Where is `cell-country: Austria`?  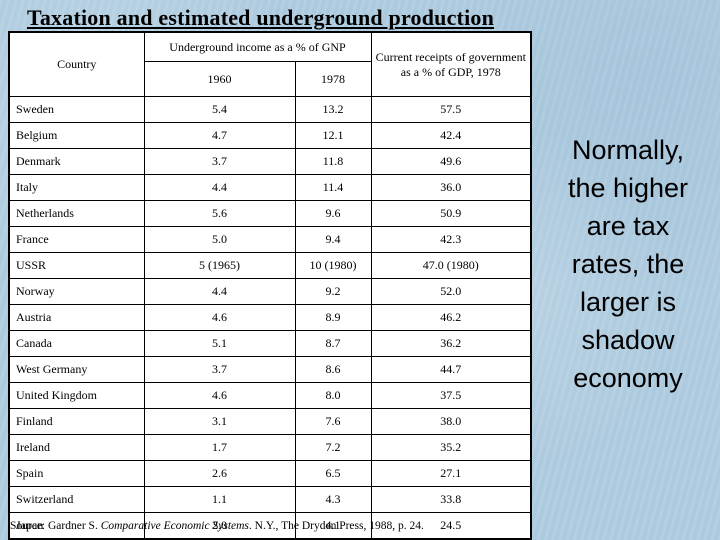
cell-country: Austria is located at coordinates (76, 317).